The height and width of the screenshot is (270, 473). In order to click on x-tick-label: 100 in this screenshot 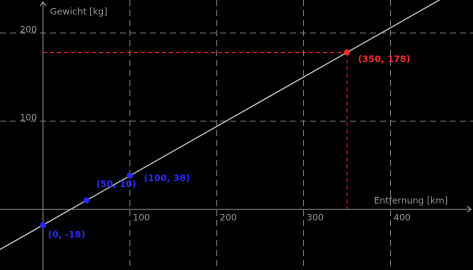, I will do `click(141, 219)`.